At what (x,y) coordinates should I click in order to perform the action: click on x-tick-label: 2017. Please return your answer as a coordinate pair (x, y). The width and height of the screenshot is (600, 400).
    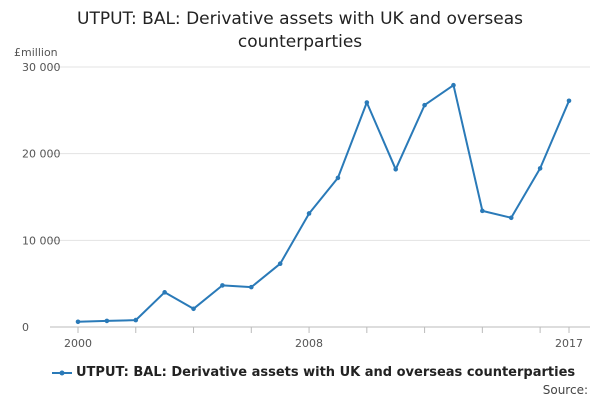
    Looking at the image, I should click on (569, 343).